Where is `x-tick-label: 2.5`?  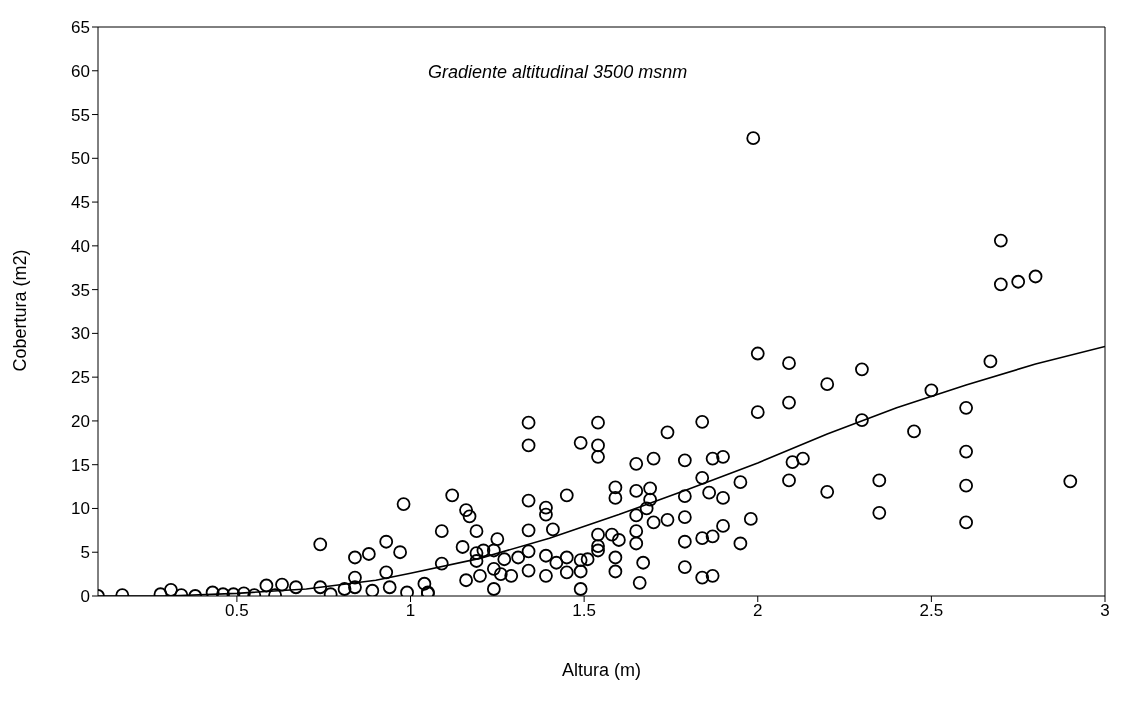 x-tick-label: 2.5 is located at coordinates (931, 611).